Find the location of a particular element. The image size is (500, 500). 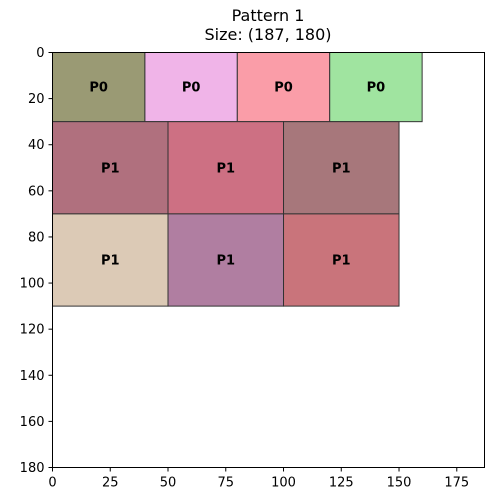

x-tick-label-3: 75 is located at coordinates (225, 483).